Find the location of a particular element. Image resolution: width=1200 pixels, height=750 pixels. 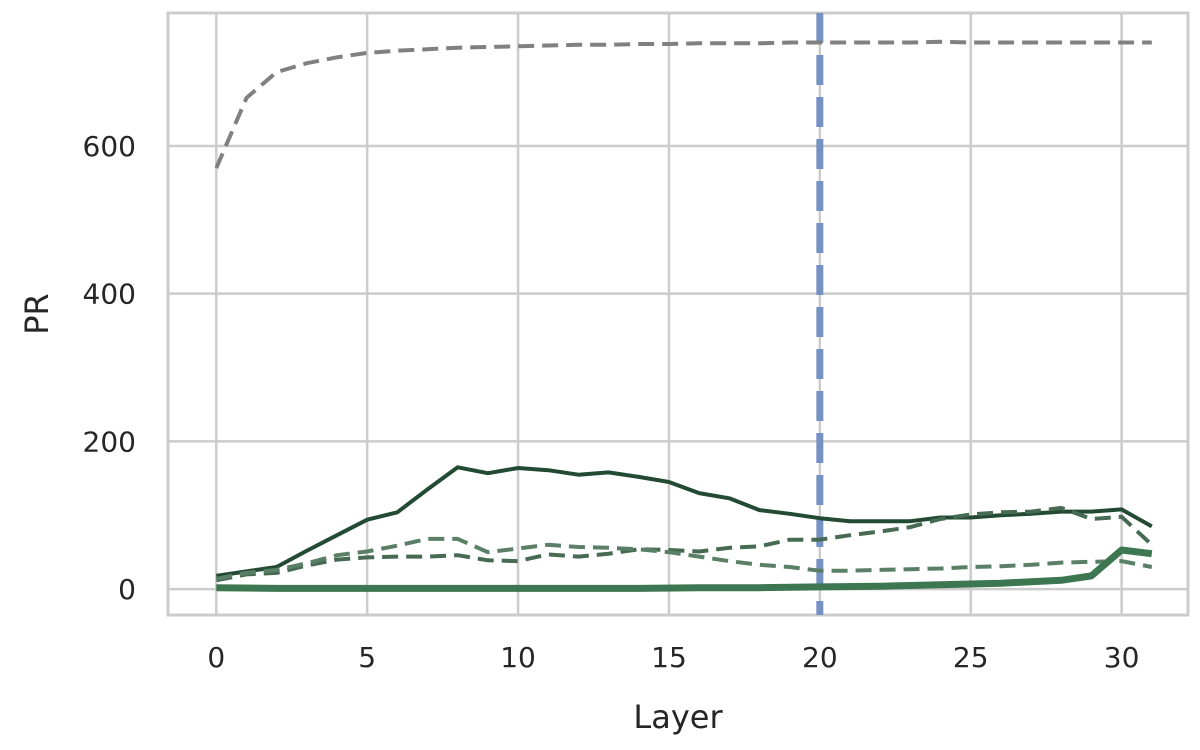

x-tick-label: 20 is located at coordinates (820, 657).